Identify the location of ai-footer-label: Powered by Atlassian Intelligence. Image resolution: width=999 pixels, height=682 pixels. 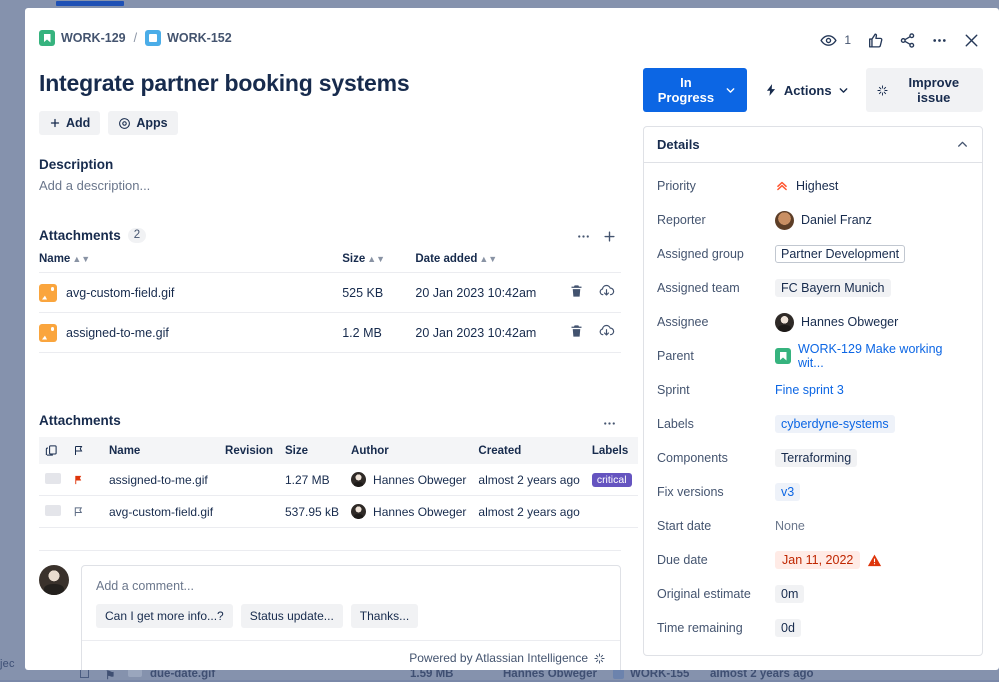
(498, 658).